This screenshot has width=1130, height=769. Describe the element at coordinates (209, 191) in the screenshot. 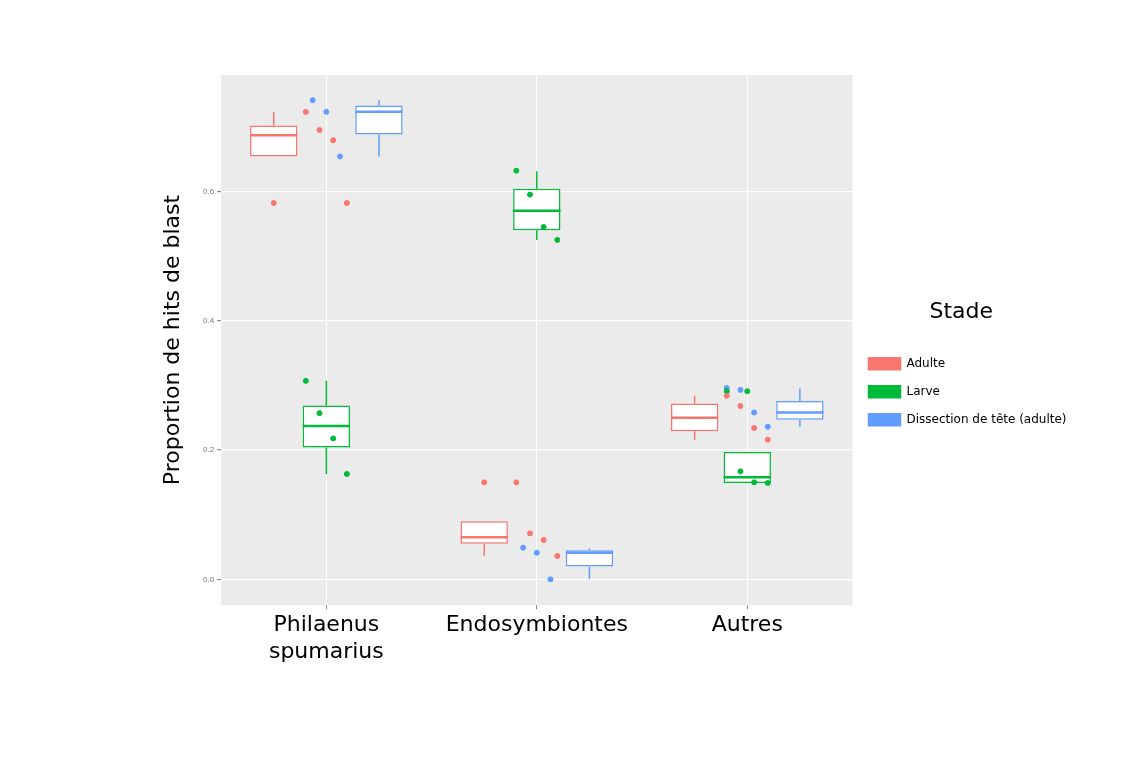

I see `y-tick-label: 0.6` at that location.